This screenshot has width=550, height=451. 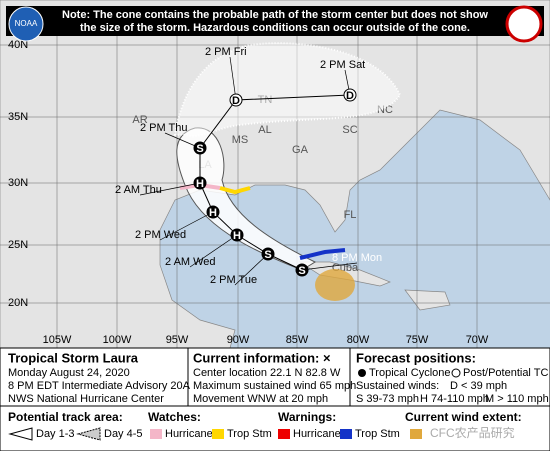 I want to click on place-label: GA, so click(x=300, y=150).